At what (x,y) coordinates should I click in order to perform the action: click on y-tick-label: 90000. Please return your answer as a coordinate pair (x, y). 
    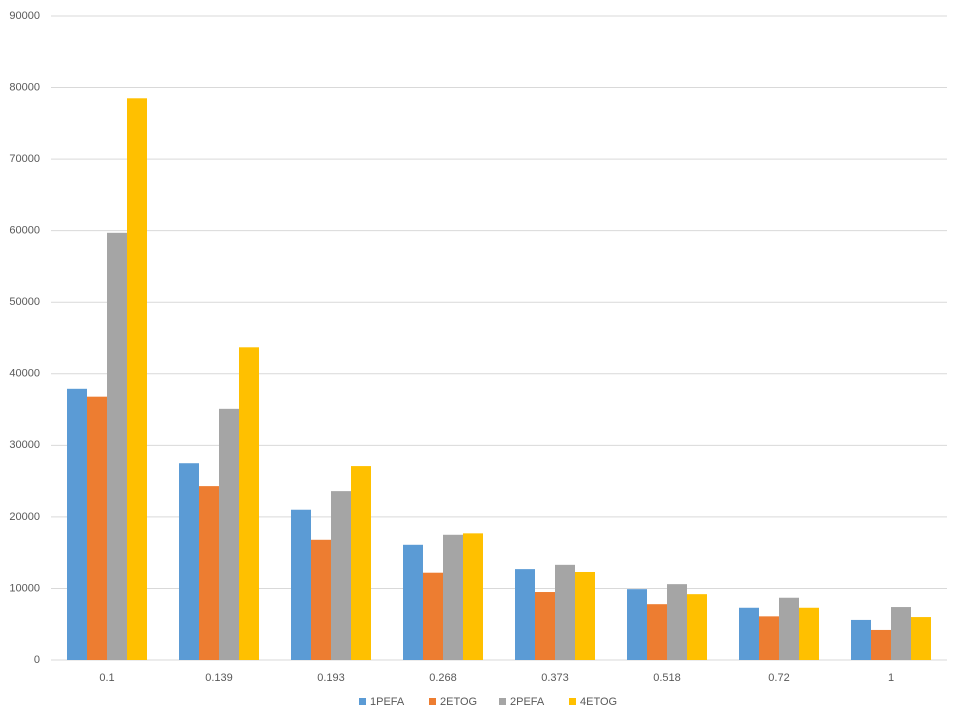
    Looking at the image, I should click on (24, 16).